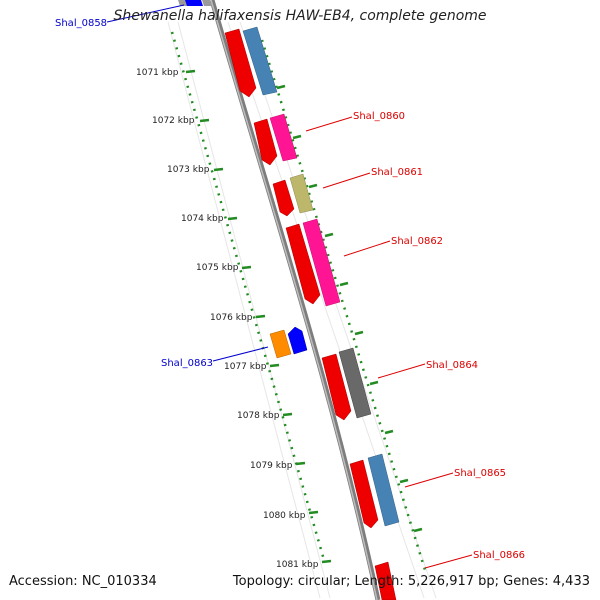  I want to click on gene-label: Shal_0861, so click(397, 172).